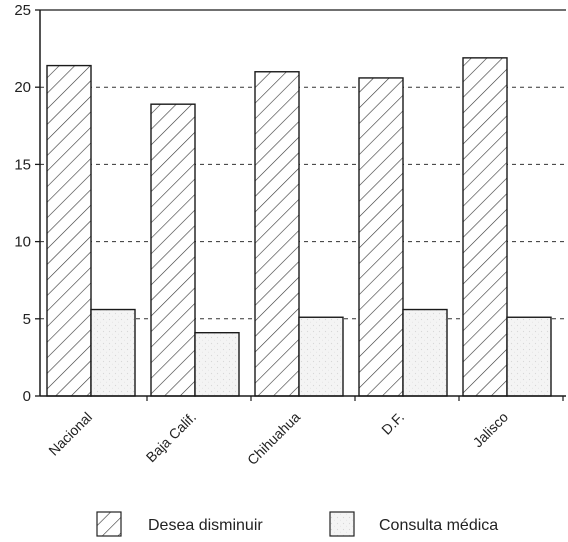 The height and width of the screenshot is (542, 568). Describe the element at coordinates (22, 242) in the screenshot. I see `y-tick-label: 10` at that location.